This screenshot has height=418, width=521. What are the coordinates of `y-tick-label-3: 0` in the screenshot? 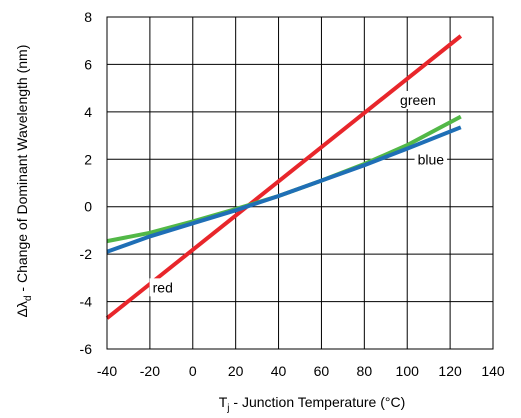 It's located at (88, 207).